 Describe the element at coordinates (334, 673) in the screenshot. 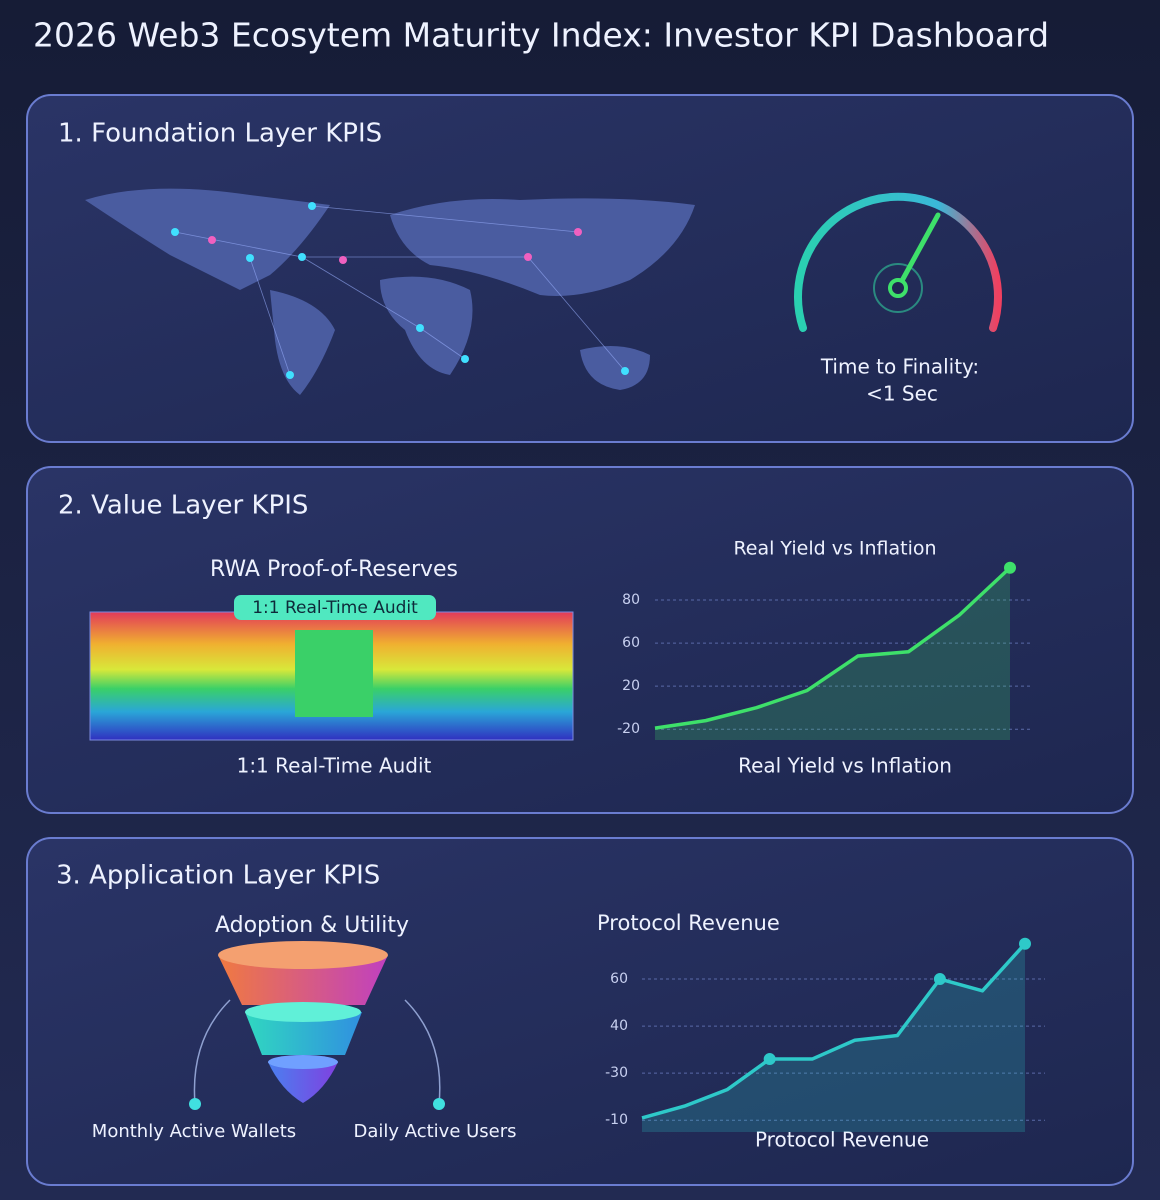

I see `reserves-block` at that location.